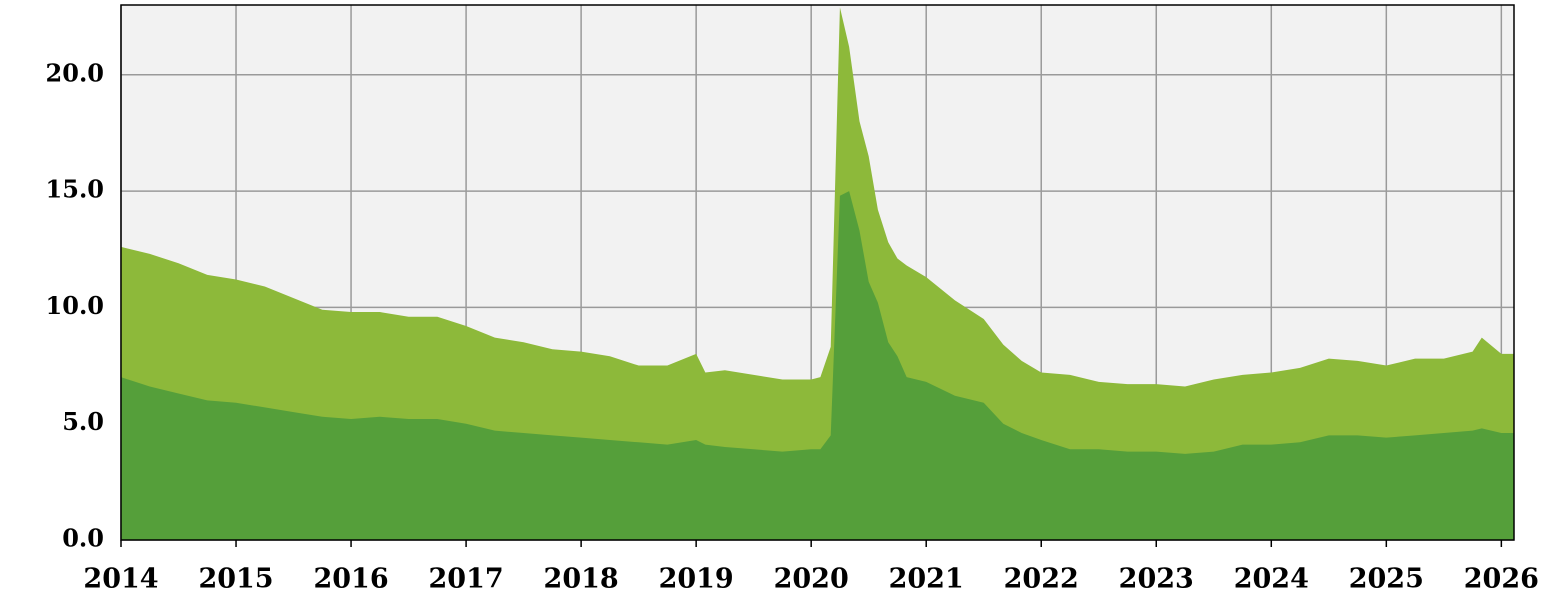 This screenshot has height=604, width=1542. What do you see at coordinates (120, 579) in the screenshot?
I see `x-tick-label: 2014` at bounding box center [120, 579].